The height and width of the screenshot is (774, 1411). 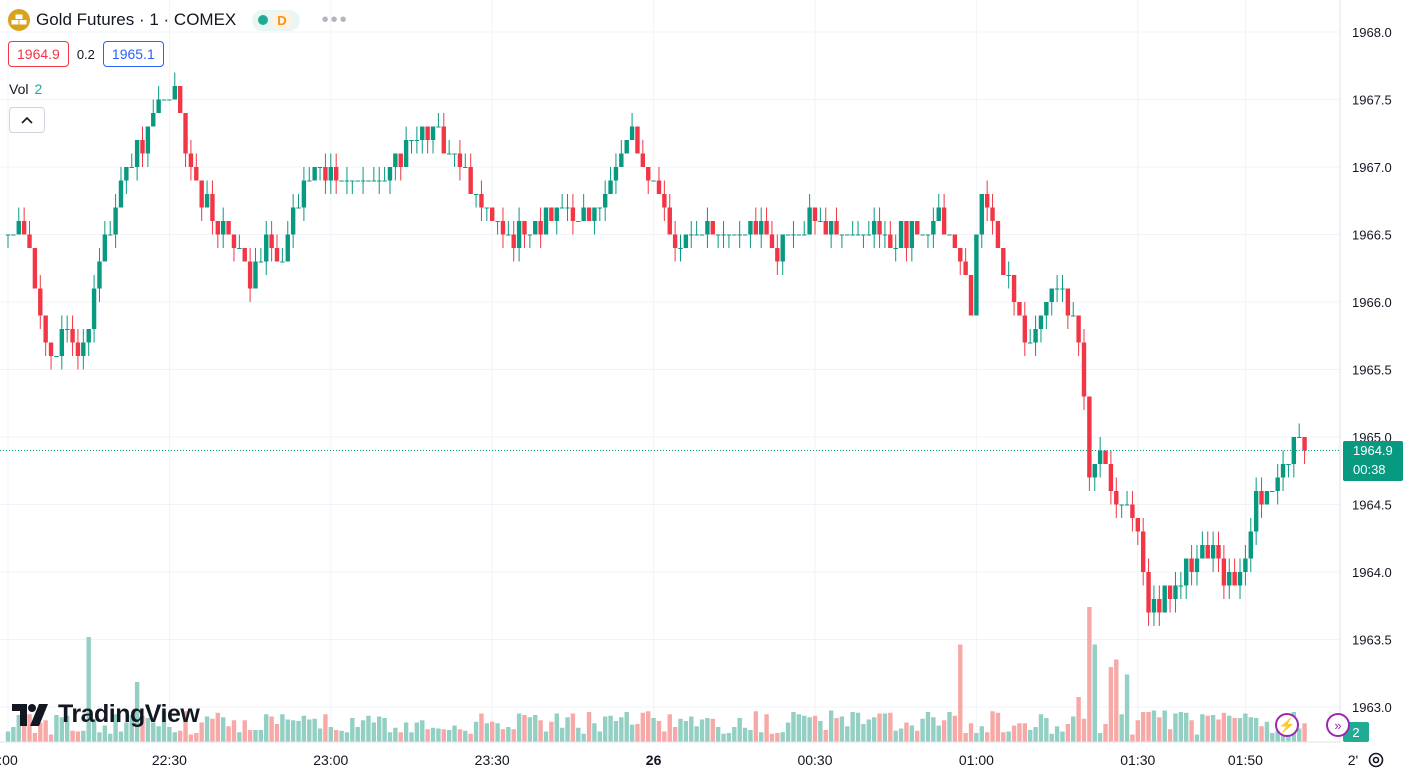 What do you see at coordinates (282, 20) in the screenshot?
I see `market-badge: D` at bounding box center [282, 20].